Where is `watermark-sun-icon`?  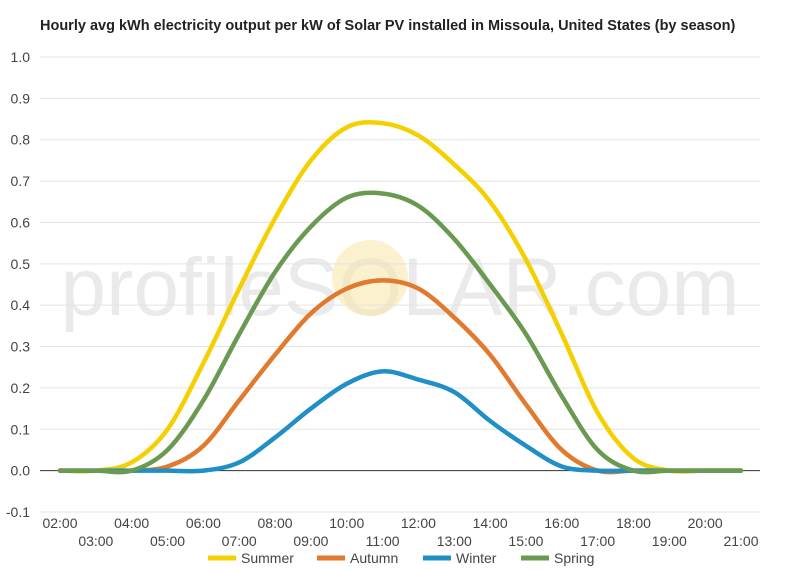
watermark-sun-icon is located at coordinates (370, 278).